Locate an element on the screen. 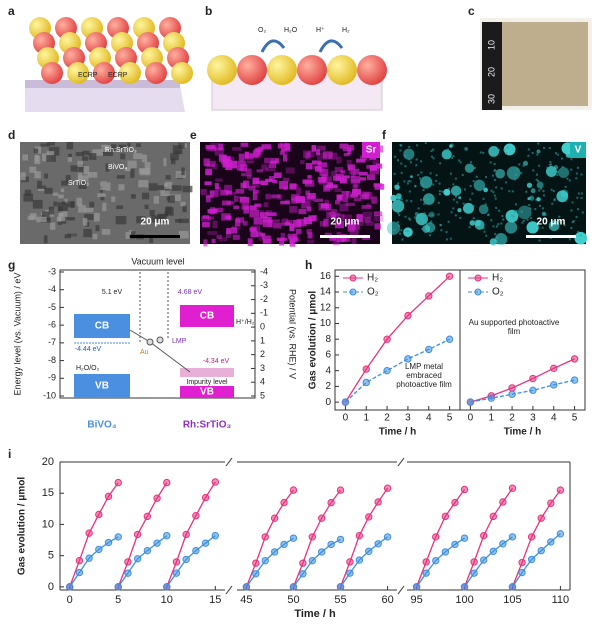  x-tick-label: 1 is located at coordinates (491, 418).